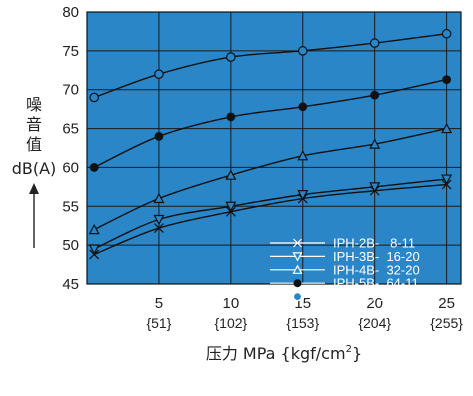  I want to click on y-tick-labels: 45 50 55 60 65 70 75 80, so click(70, 148).